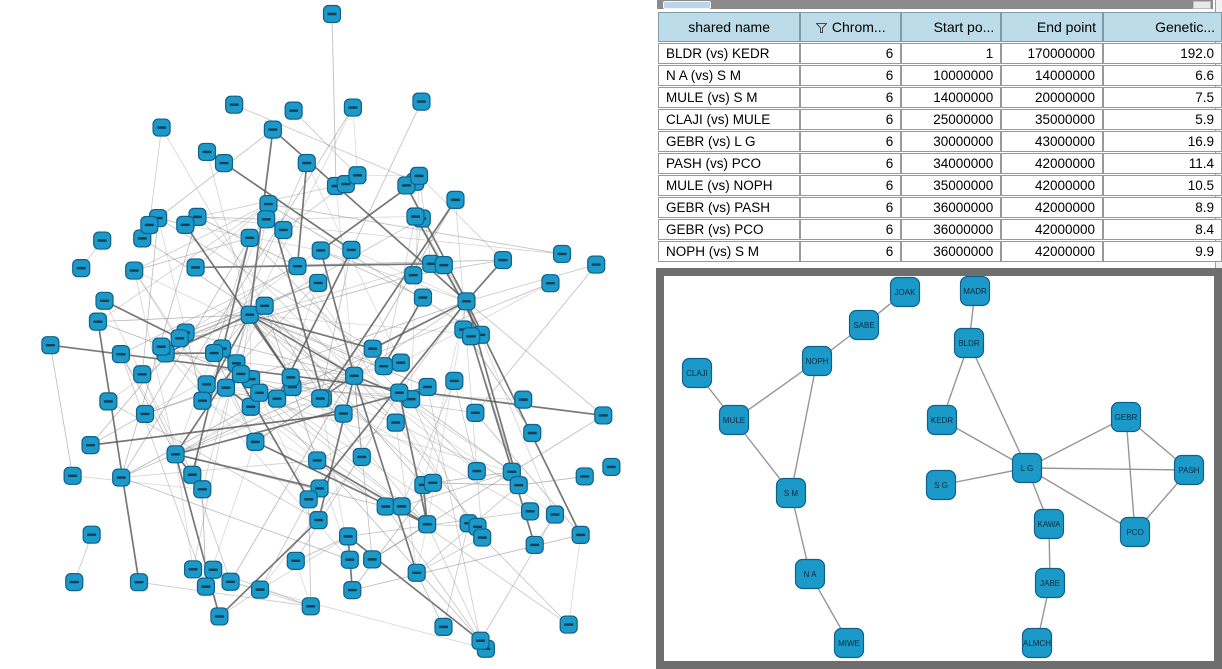  What do you see at coordinates (729, 119) in the screenshot?
I see `cell-shared-name: CLAJI (vs) MULE` at bounding box center [729, 119].